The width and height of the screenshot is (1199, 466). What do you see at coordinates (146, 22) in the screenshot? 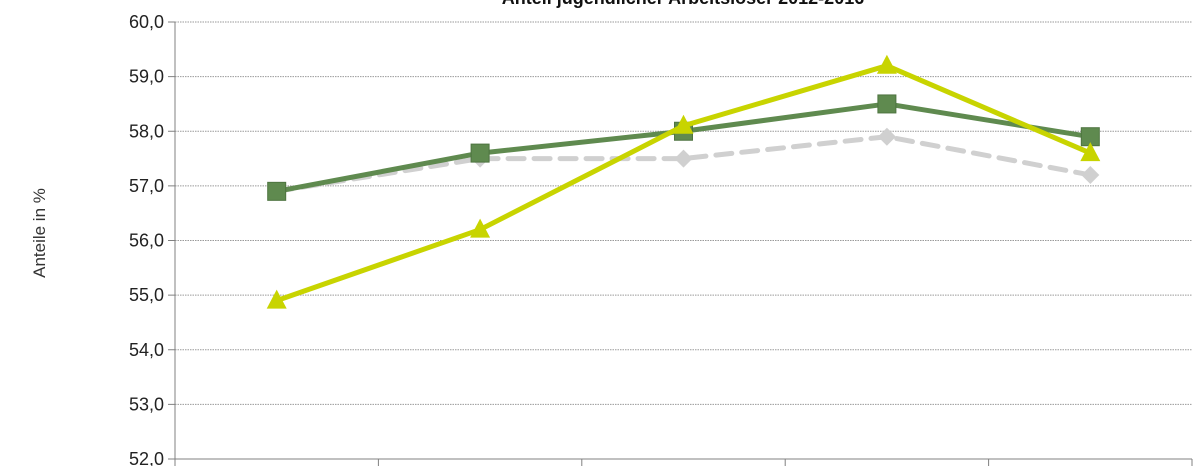
I see `y-tick-label: 60,0` at bounding box center [146, 22].